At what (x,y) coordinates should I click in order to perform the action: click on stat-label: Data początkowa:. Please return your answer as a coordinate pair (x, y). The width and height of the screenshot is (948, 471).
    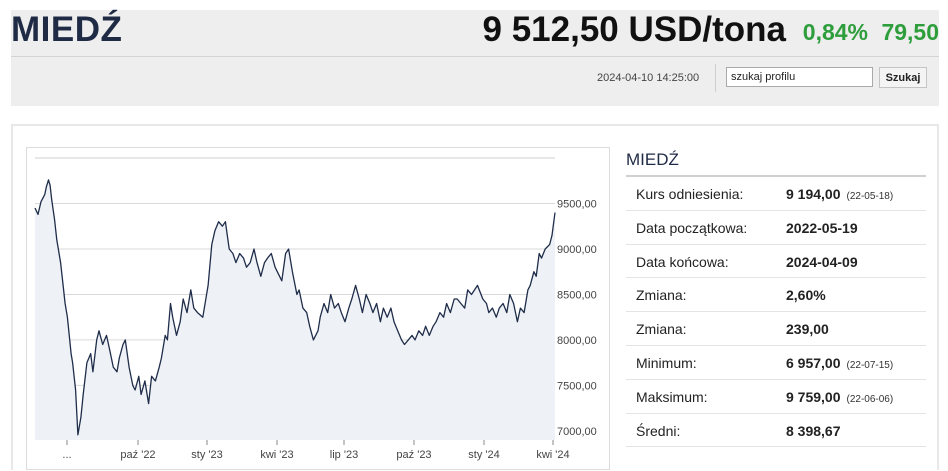
    Looking at the image, I should click on (692, 227).